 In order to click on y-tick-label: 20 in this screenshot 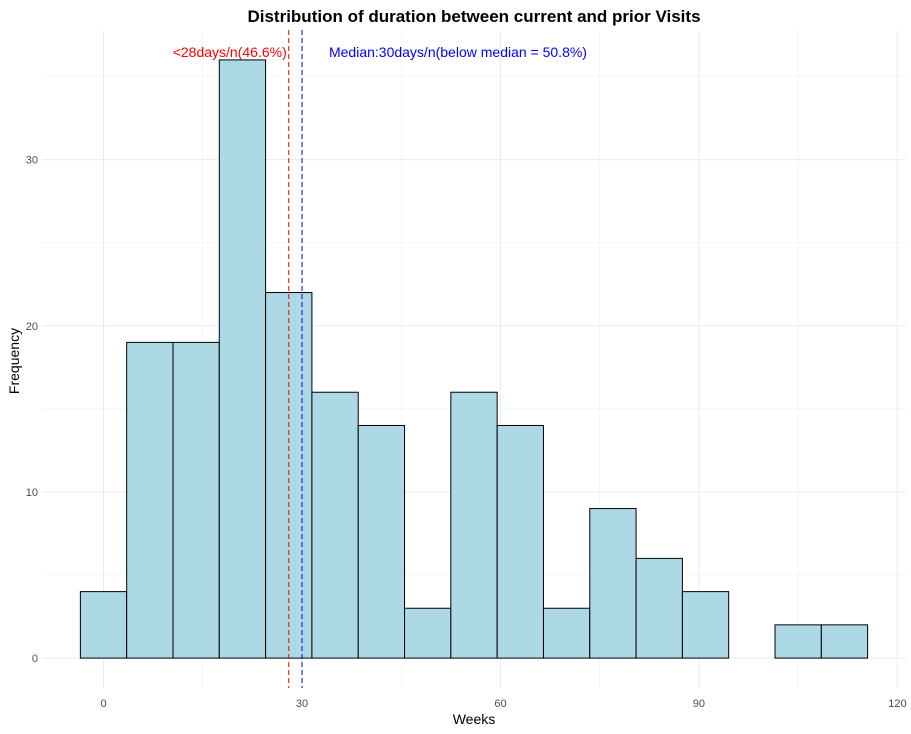, I will do `click(32, 327)`.